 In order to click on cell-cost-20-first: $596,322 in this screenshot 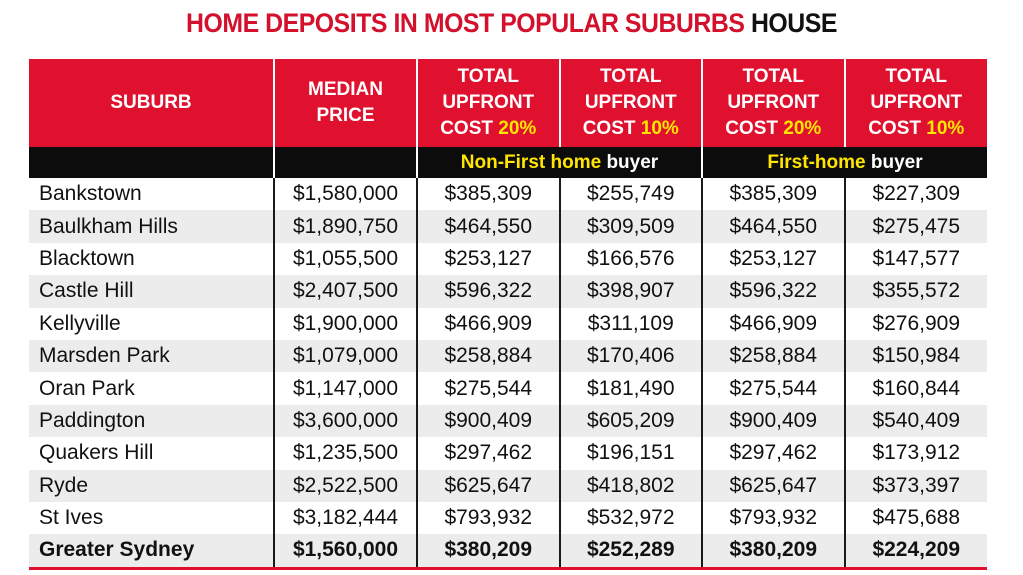, I will do `click(773, 291)`.